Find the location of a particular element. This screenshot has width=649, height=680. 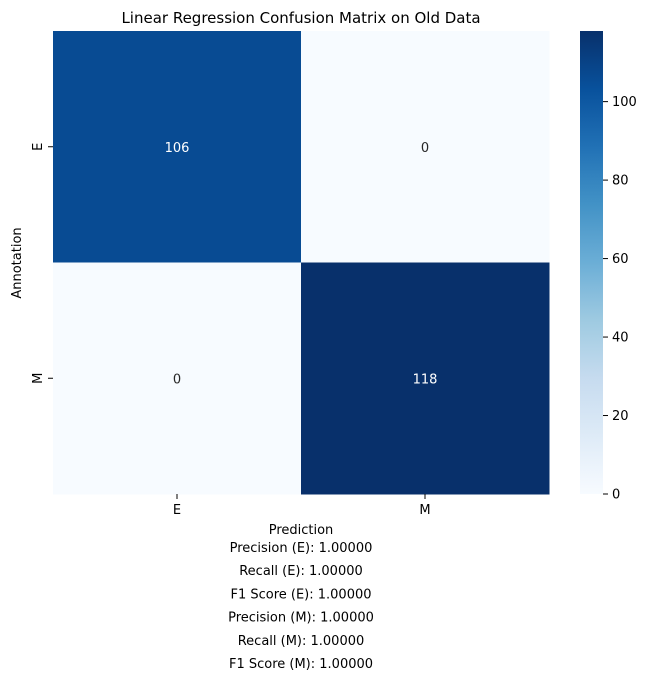

colorbar-tick-label: 100 is located at coordinates (624, 102).